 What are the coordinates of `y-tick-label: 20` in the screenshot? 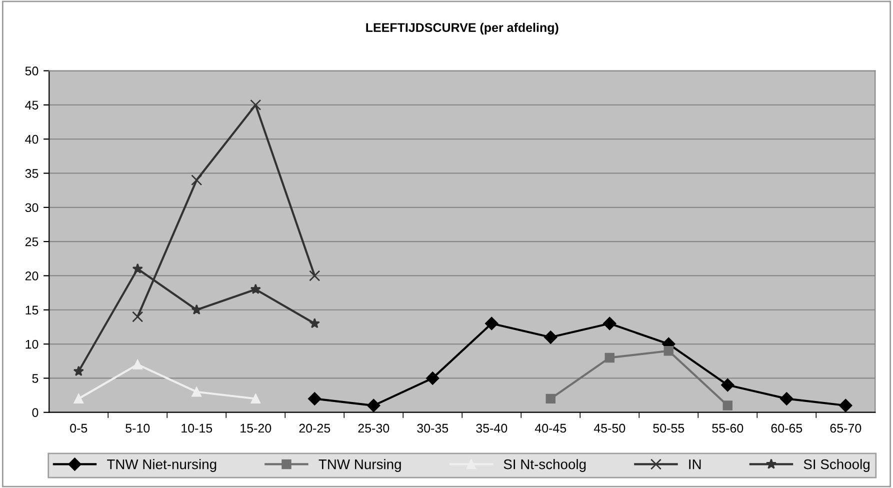 It's located at (31, 276).